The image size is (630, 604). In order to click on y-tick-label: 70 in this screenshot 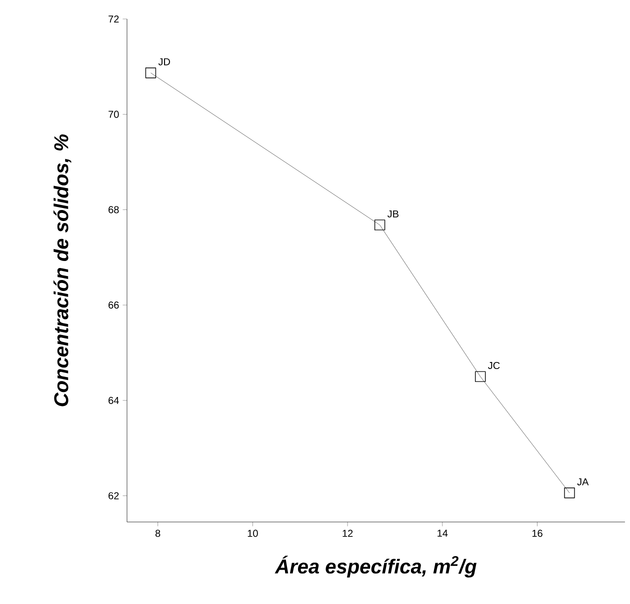, I will do `click(113, 114)`.